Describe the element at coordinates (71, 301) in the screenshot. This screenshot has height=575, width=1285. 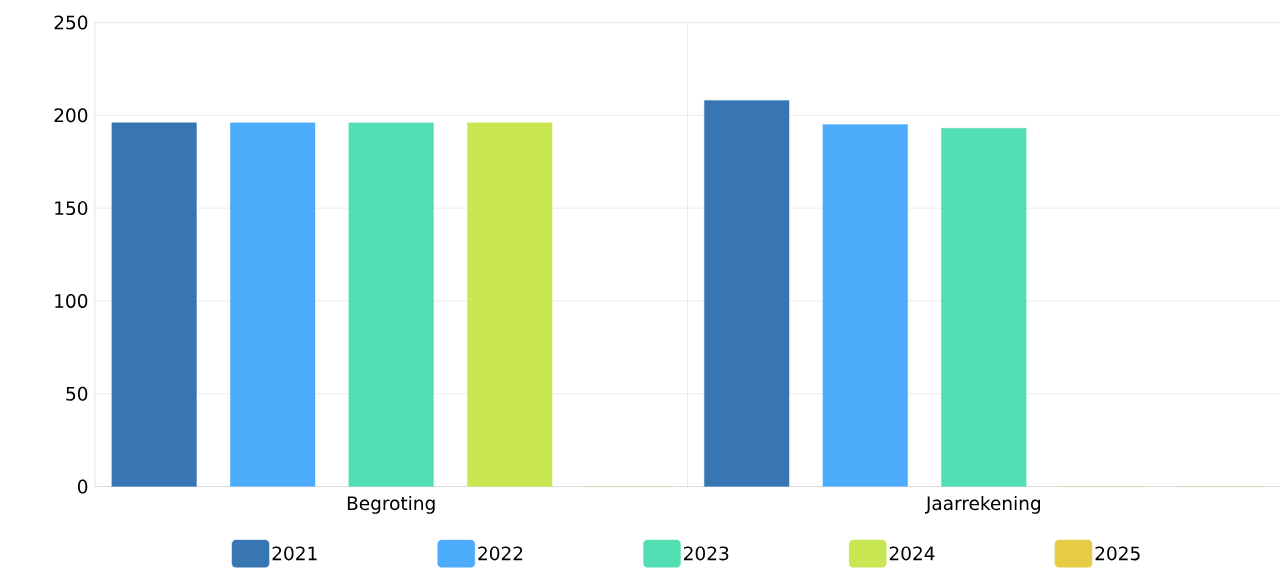
I see `y-tick-label: 100` at that location.